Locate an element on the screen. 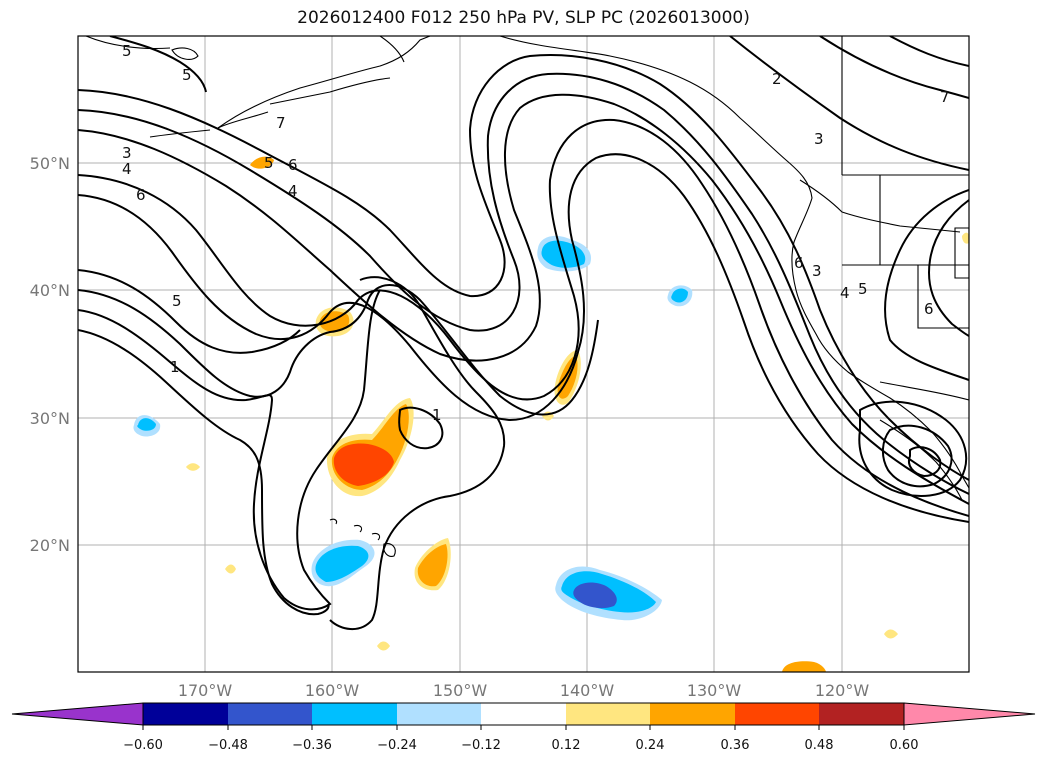 Image resolution: width=1047 pixels, height=765 pixels. lon-label: 150°W is located at coordinates (460, 690).